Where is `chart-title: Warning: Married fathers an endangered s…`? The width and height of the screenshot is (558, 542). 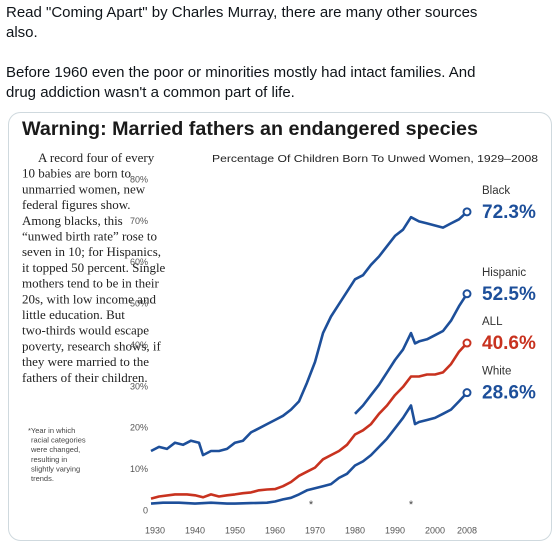 chart-title: Warning: Married fathers an endangered s… is located at coordinates (250, 129).